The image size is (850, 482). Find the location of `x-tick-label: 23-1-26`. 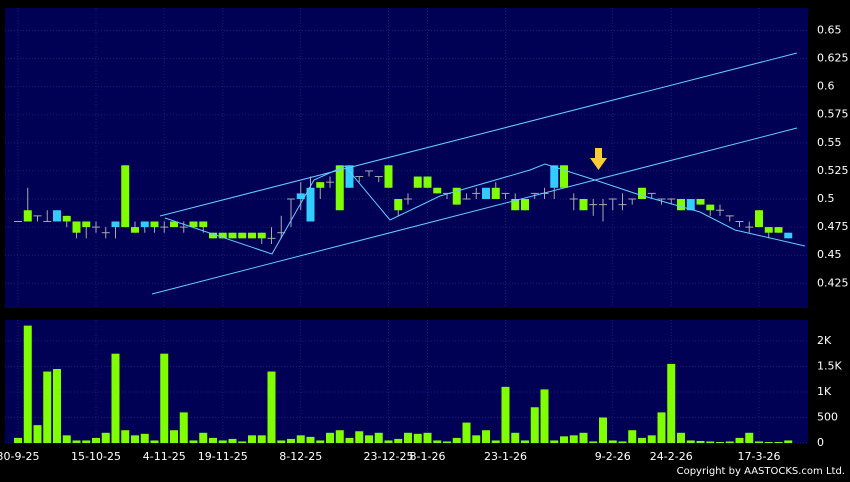

x-tick-label: 23-1-26 is located at coordinates (505, 456).